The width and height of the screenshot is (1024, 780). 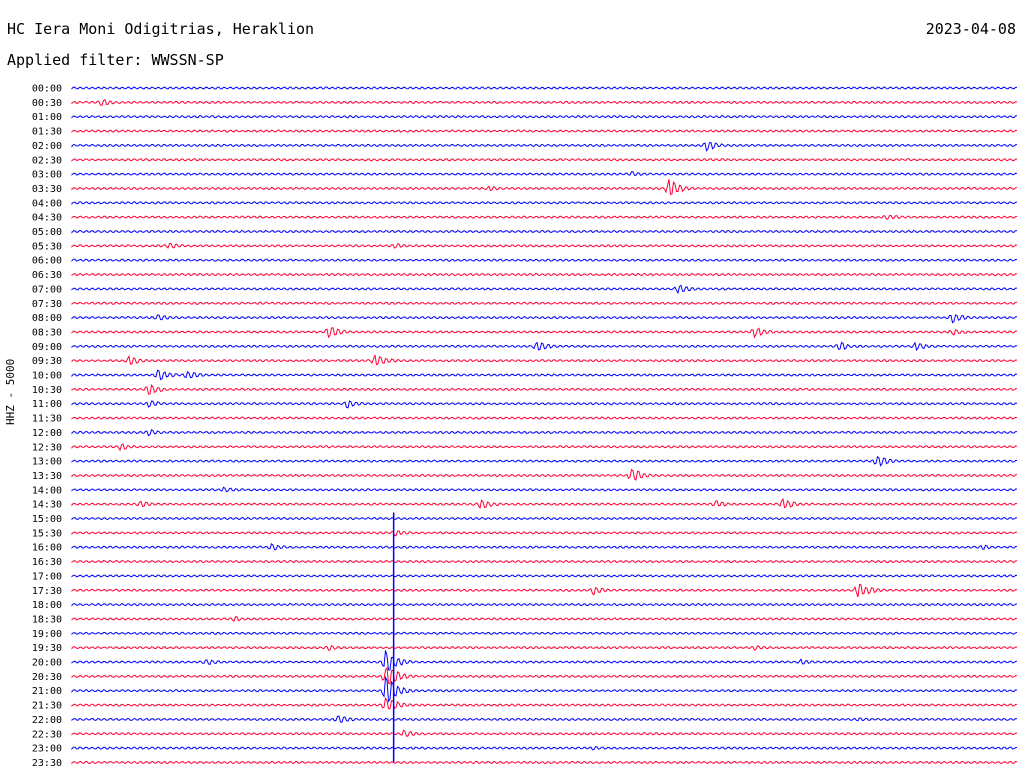 I want to click on row-time-label: 02:00, so click(x=47, y=146).